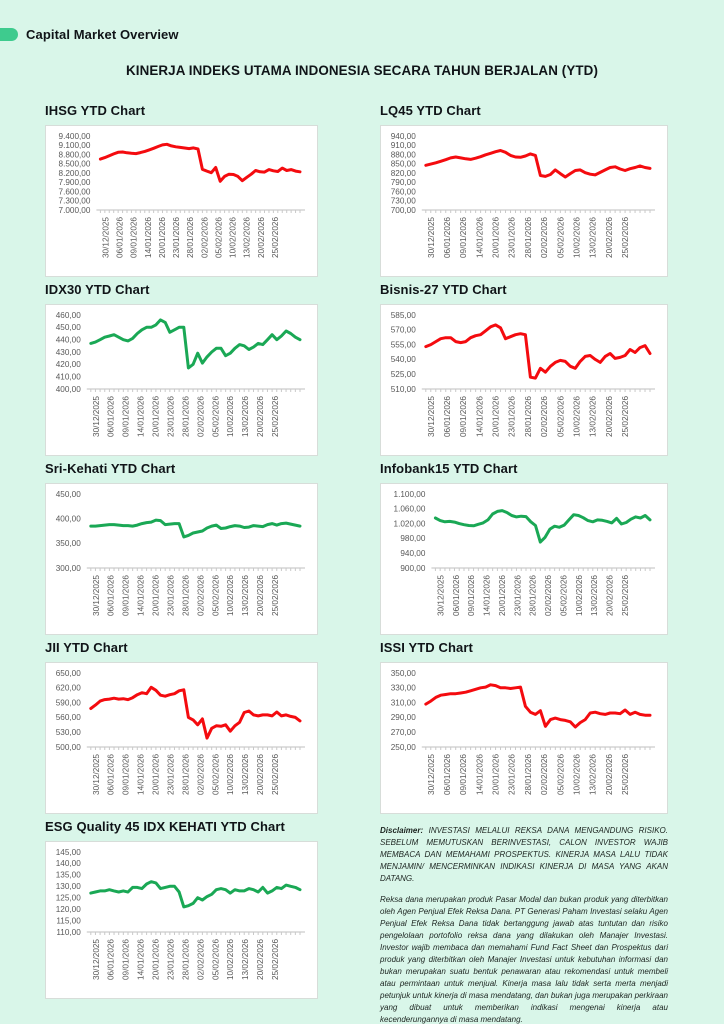  Describe the element at coordinates (68, 688) in the screenshot. I see `svg-text: 620,00` at that location.